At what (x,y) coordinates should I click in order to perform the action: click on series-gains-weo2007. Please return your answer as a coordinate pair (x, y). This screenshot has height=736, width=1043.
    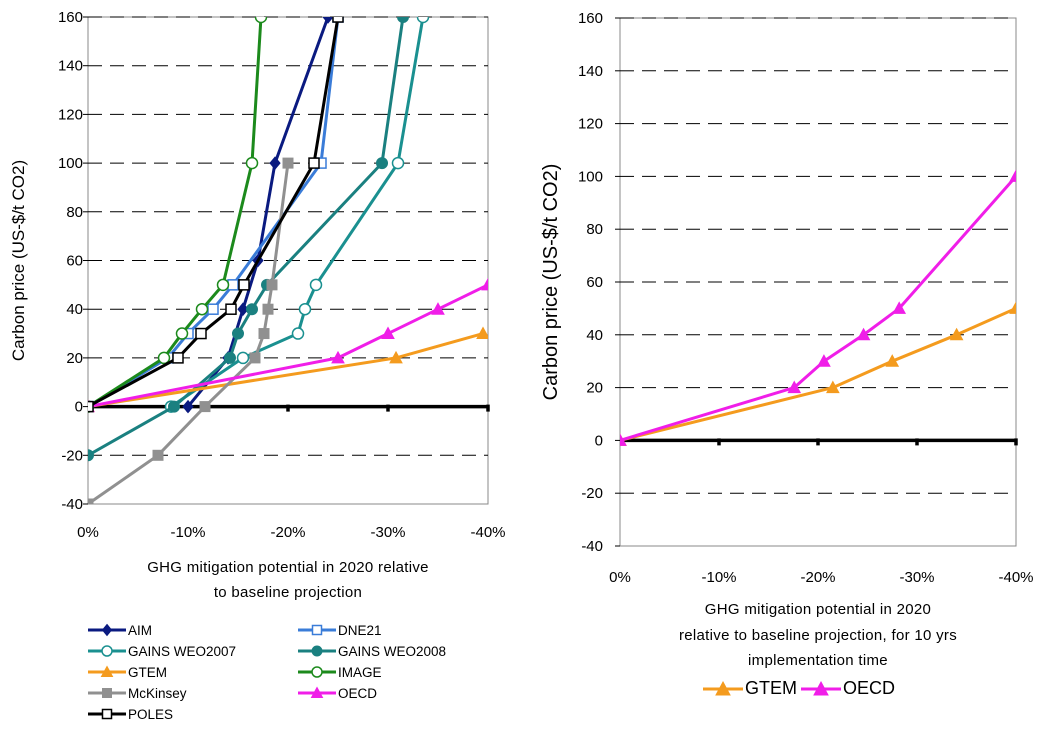
    Looking at the image, I should click on (297, 215).